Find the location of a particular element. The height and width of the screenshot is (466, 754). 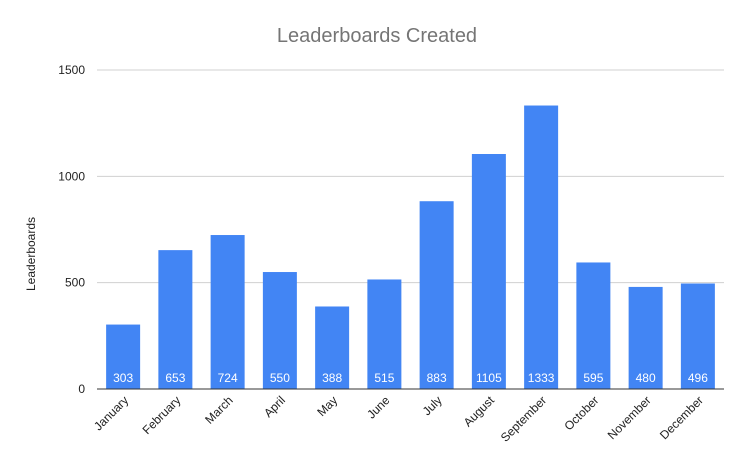

y-axis-ticks: 0 500 1000 1500 is located at coordinates (71, 229).